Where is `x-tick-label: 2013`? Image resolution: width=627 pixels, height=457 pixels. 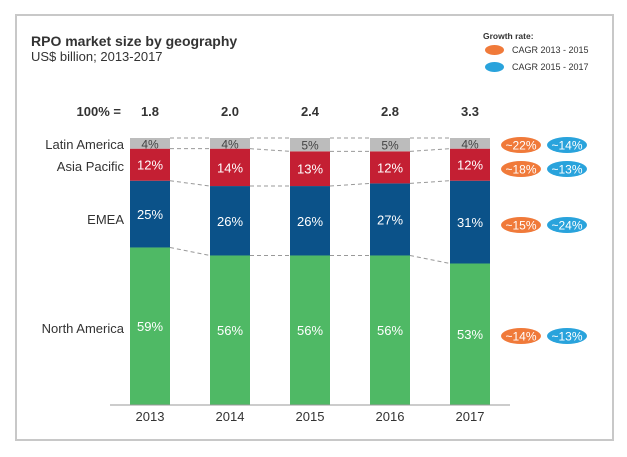 x-tick-label: 2013 is located at coordinates (150, 416).